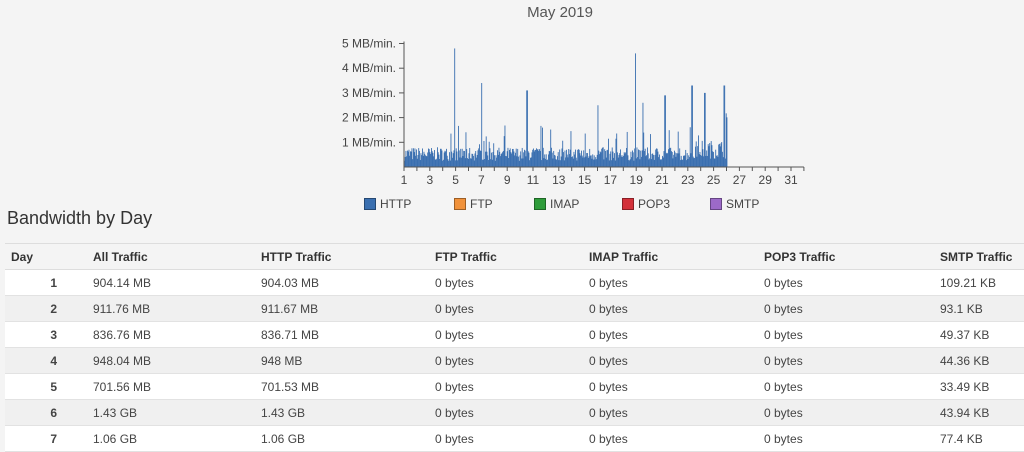 This screenshot has height=452, width=1024. Describe the element at coordinates (49, 256) in the screenshot. I see `header-day: Day` at that location.